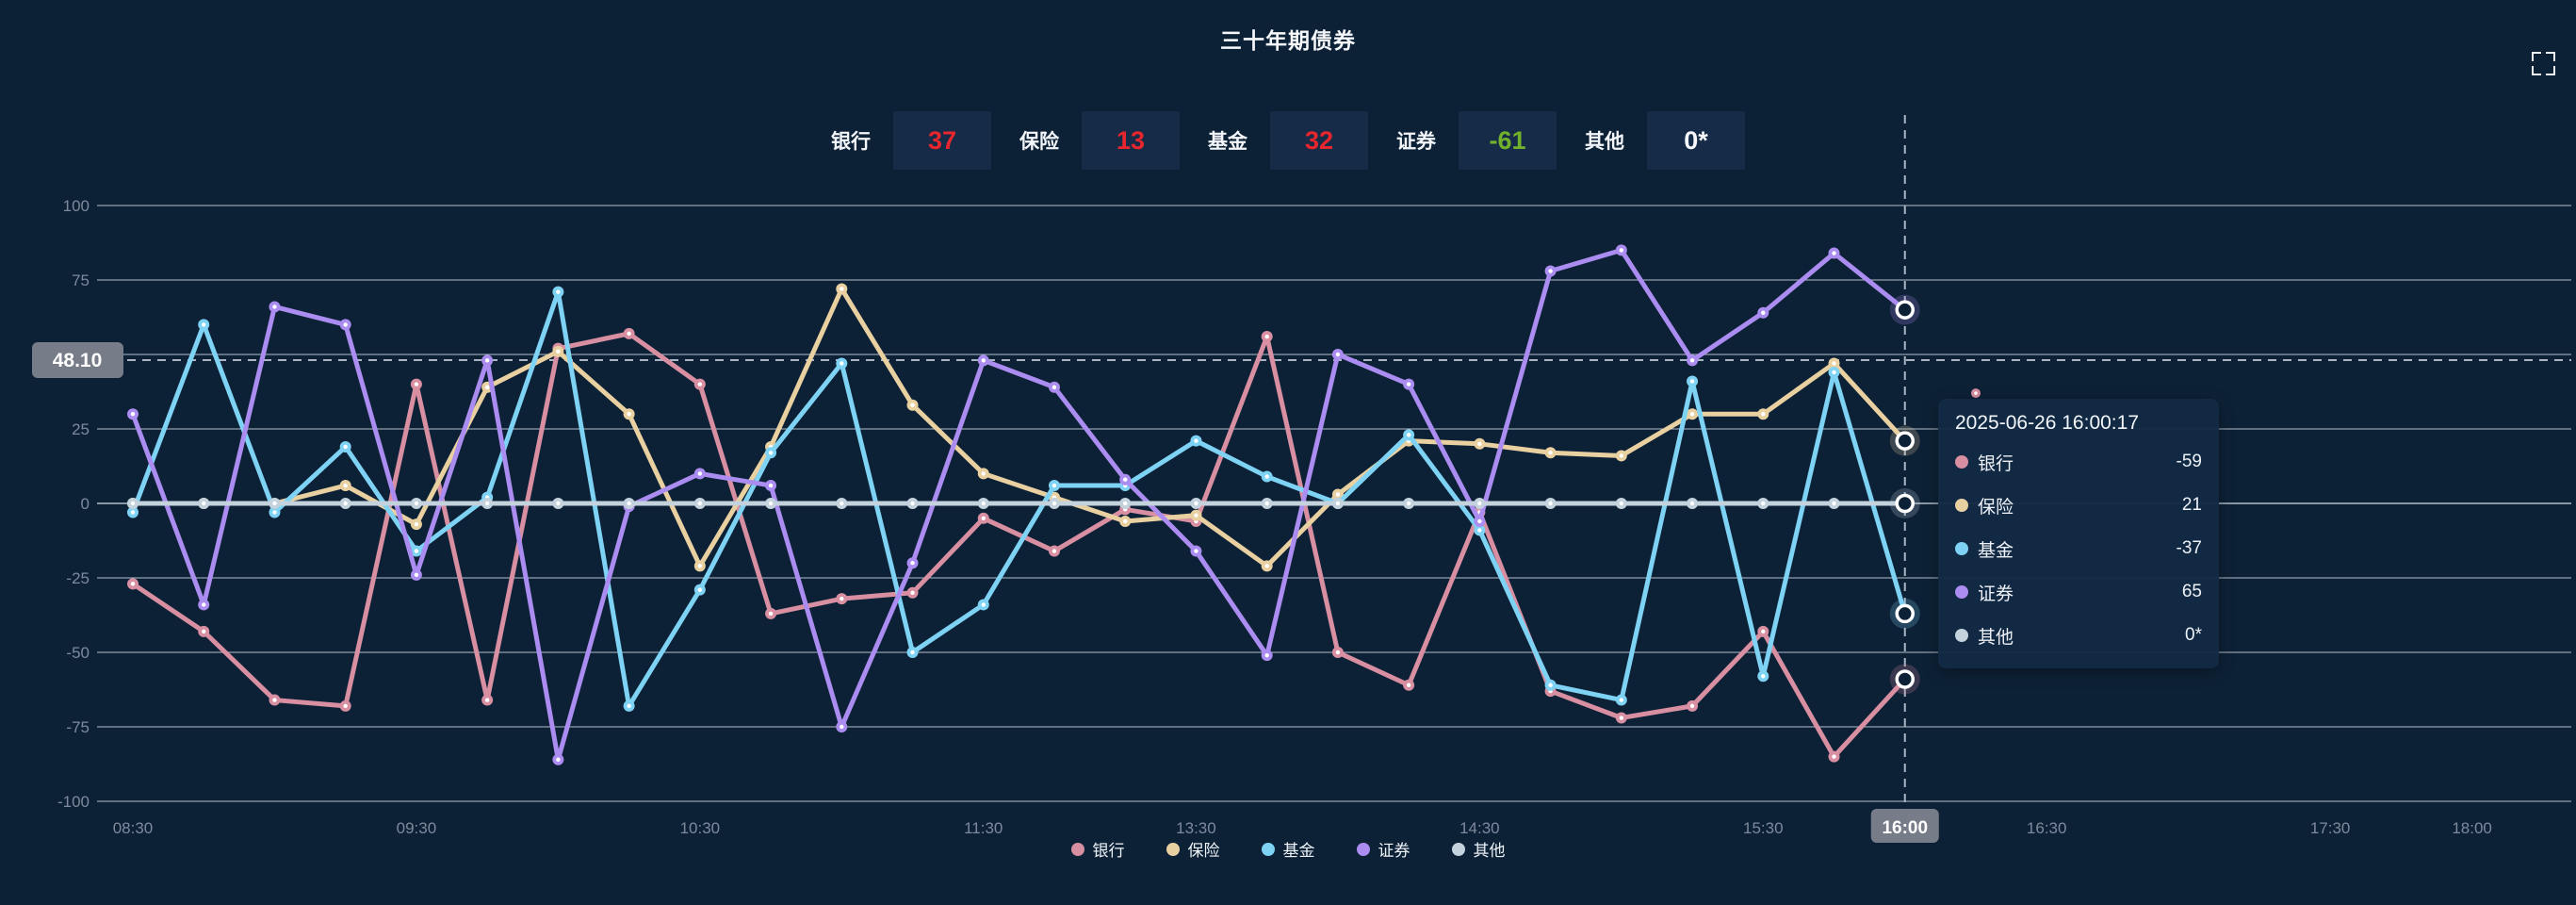 The height and width of the screenshot is (905, 2576). Describe the element at coordinates (700, 828) in the screenshot. I see `x-tick-label: 10:30` at that location.